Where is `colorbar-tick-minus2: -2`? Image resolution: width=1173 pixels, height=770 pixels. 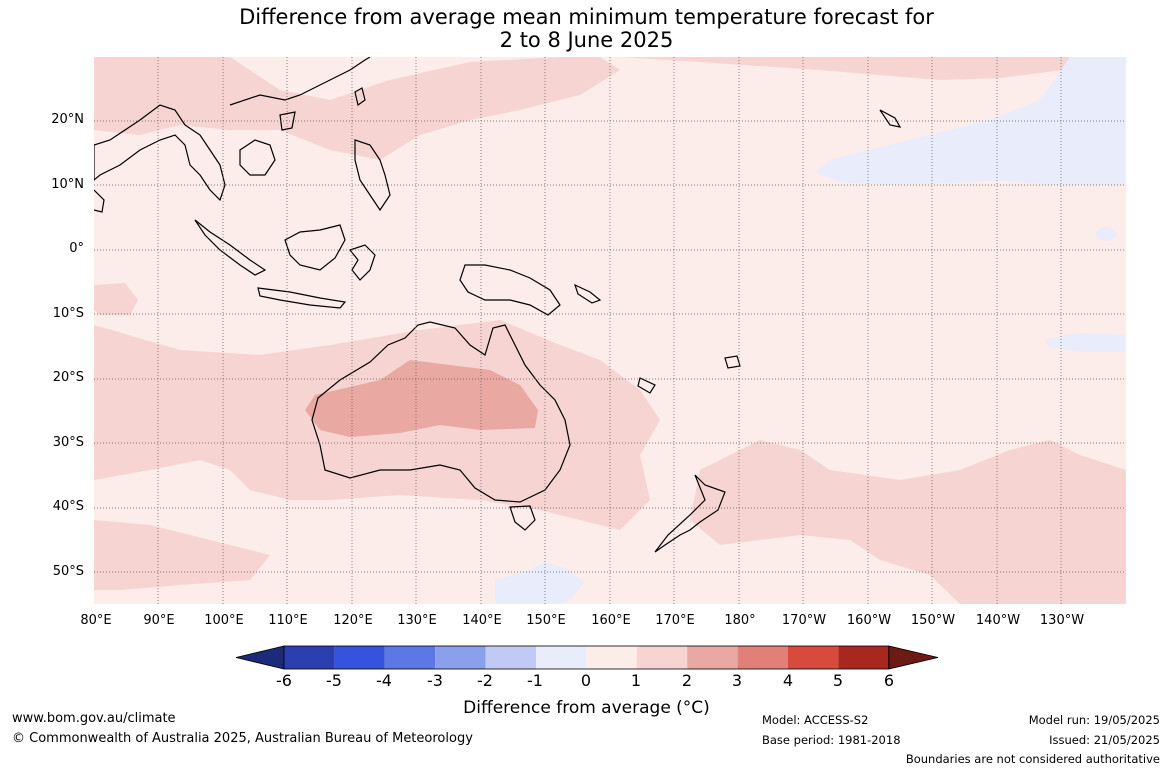 colorbar-tick-minus2: -2 is located at coordinates (485, 680).